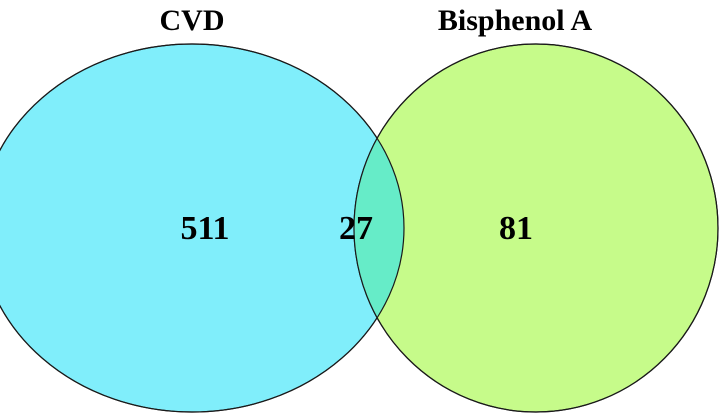  Describe the element at coordinates (516, 228) in the screenshot. I see `bisphenol-a-only-count: 81` at that location.